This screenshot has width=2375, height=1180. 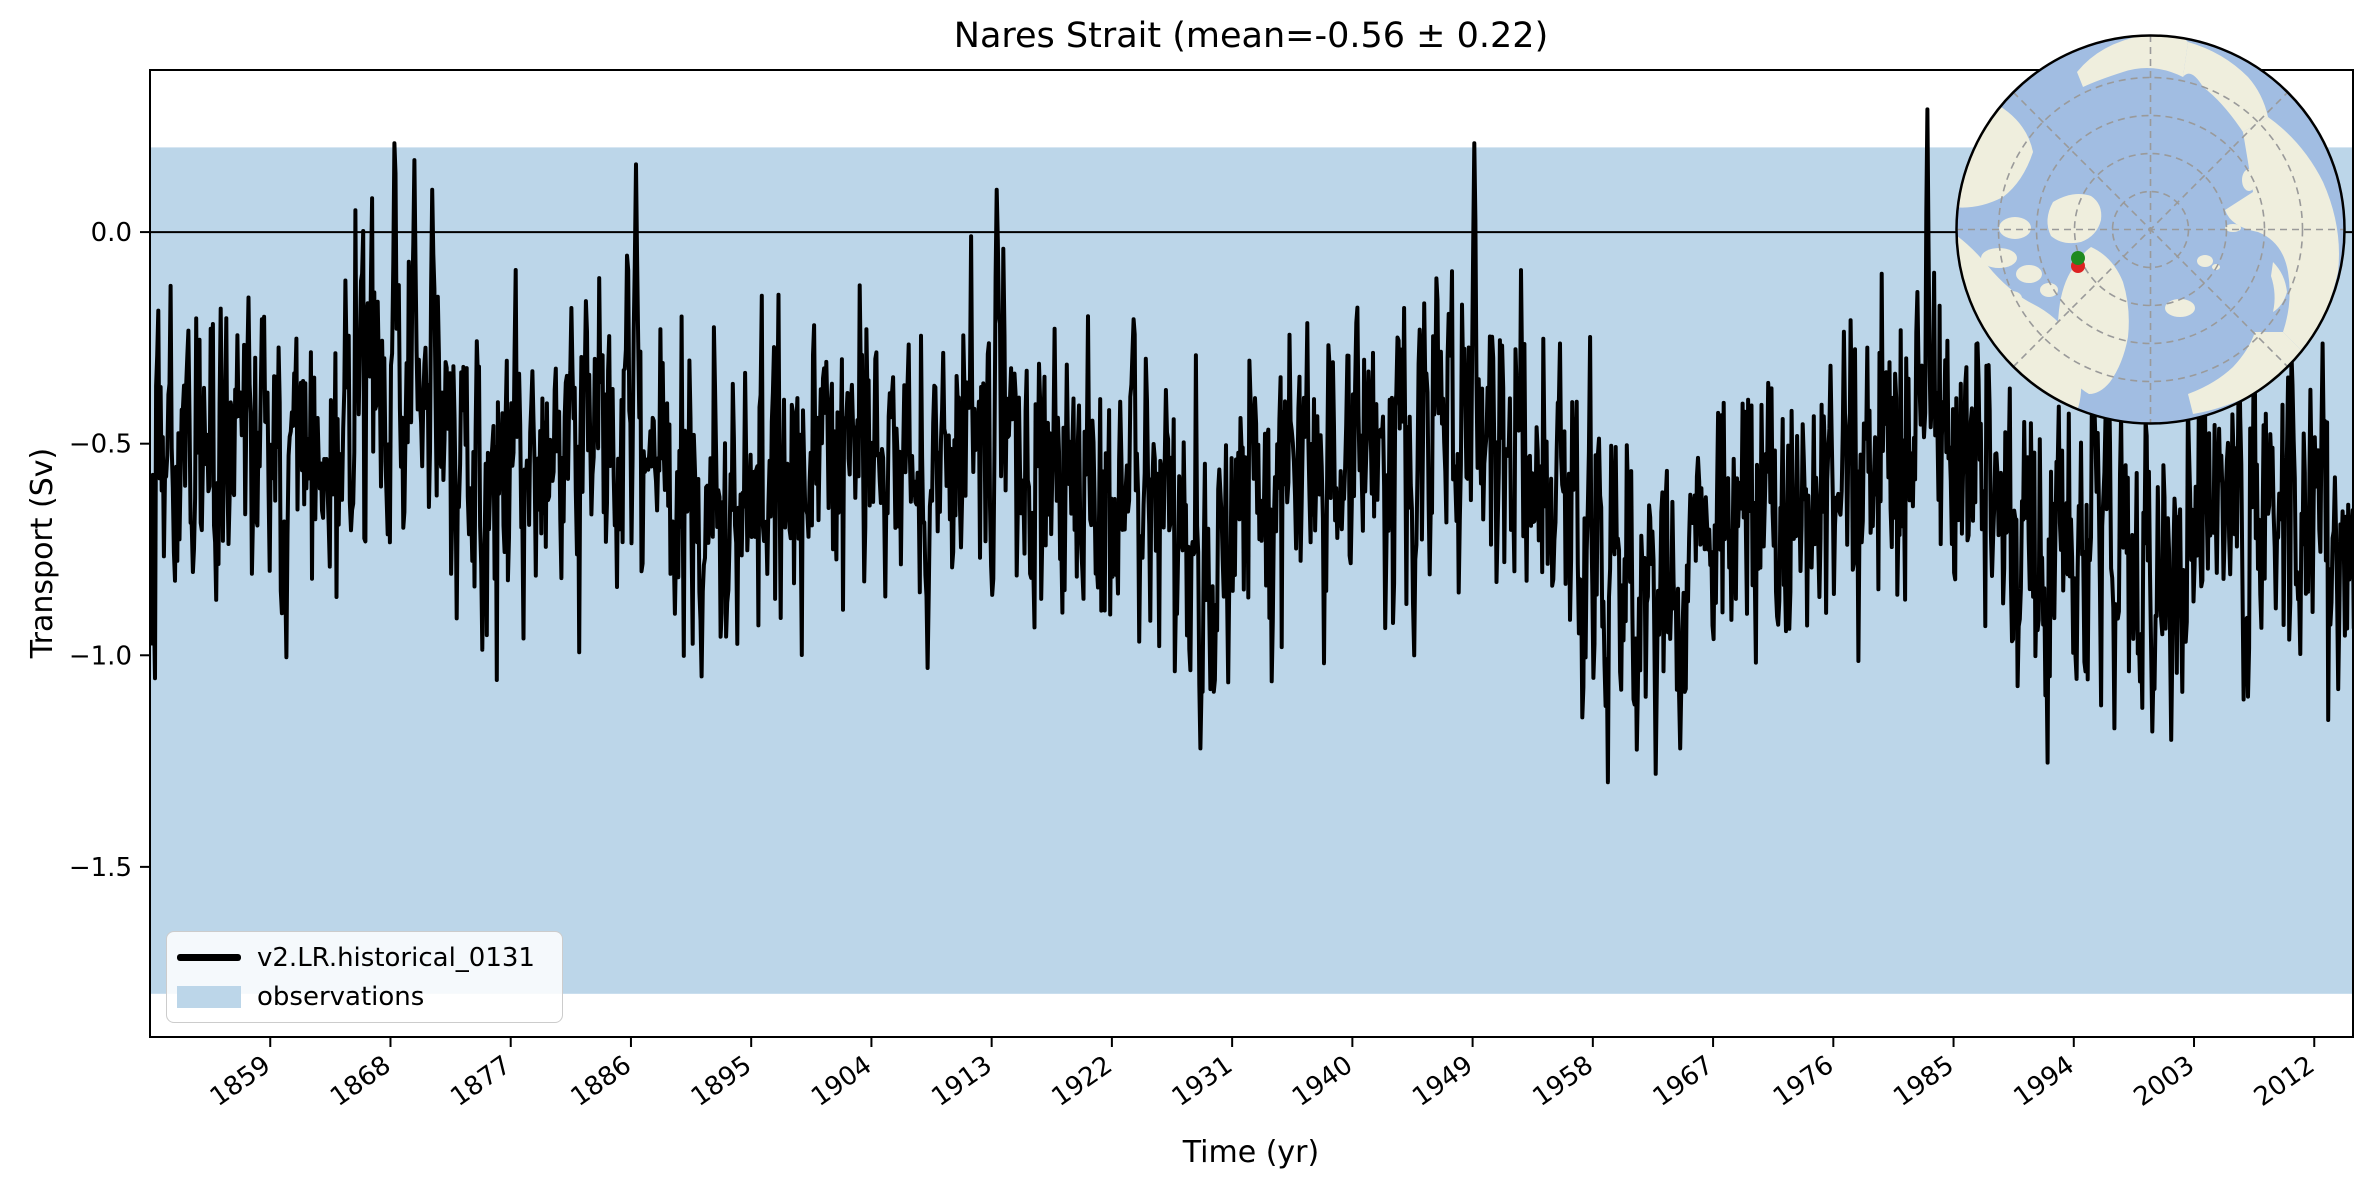 What do you see at coordinates (2074, 219) in the screenshot?
I see `landmass-ellesmere` at bounding box center [2074, 219].